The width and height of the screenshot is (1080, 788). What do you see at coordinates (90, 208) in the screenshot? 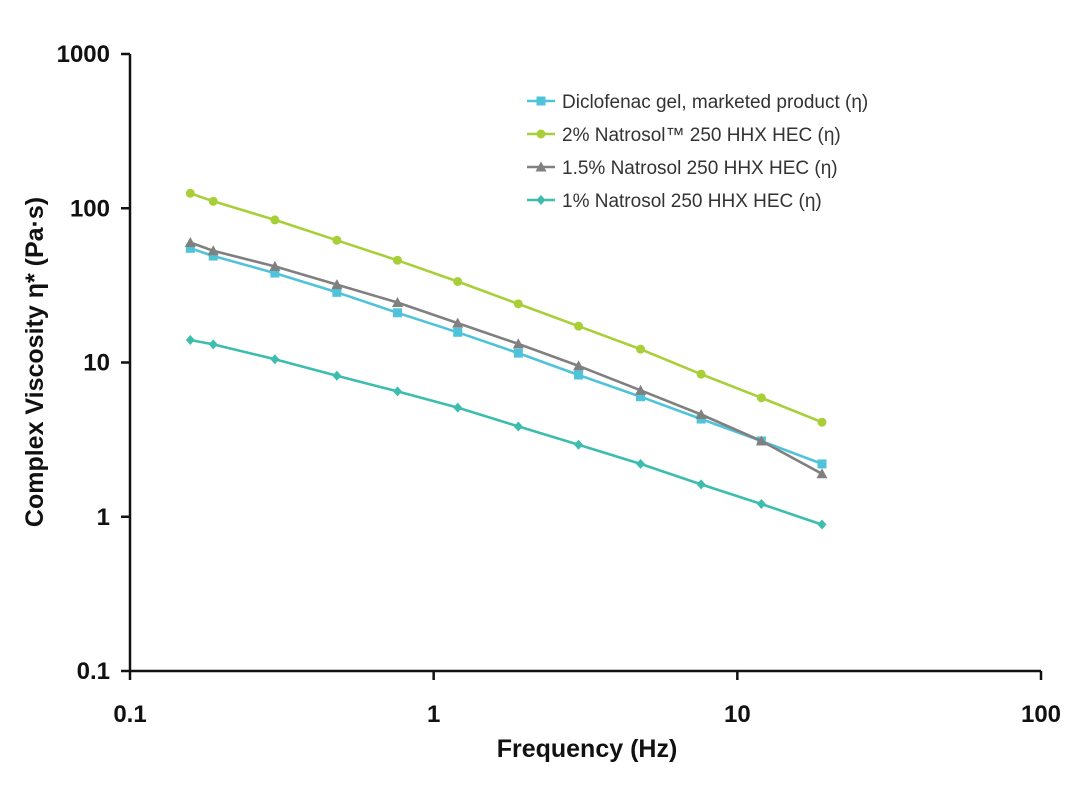
I see `y-tick-label: 100` at bounding box center [90, 208].